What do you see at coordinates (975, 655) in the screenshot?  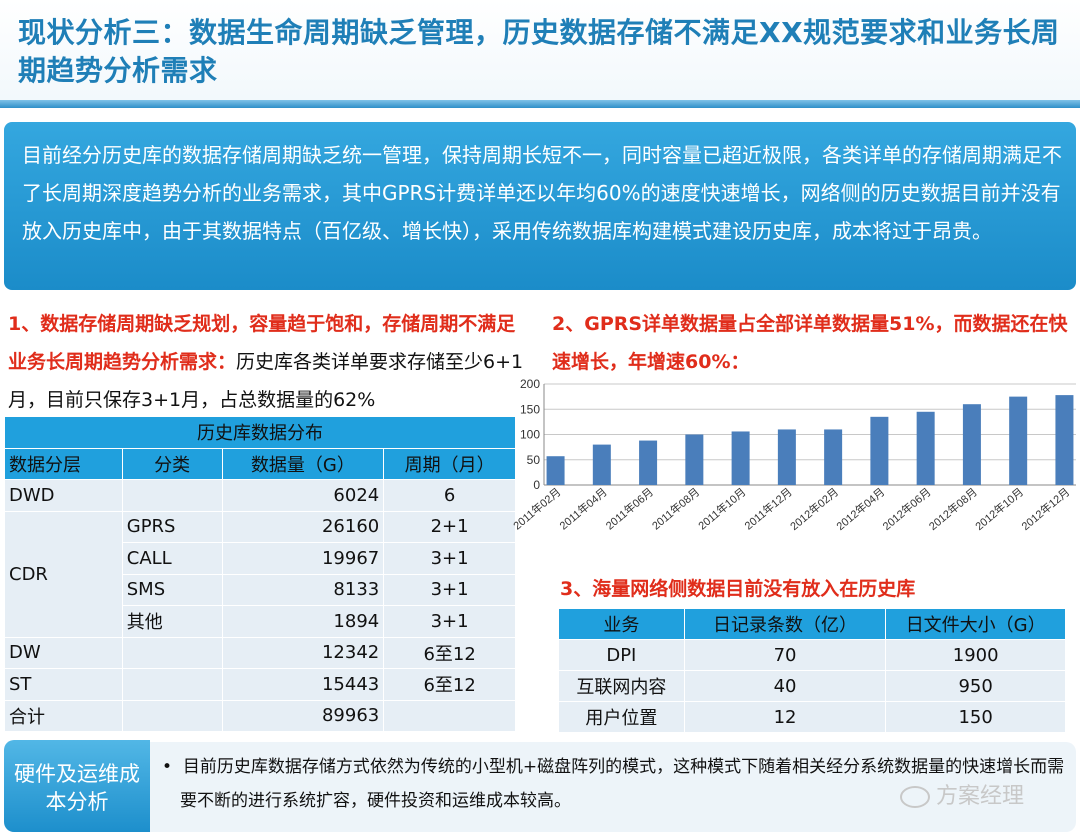 I see `cell-file-size: 1900` at bounding box center [975, 655].